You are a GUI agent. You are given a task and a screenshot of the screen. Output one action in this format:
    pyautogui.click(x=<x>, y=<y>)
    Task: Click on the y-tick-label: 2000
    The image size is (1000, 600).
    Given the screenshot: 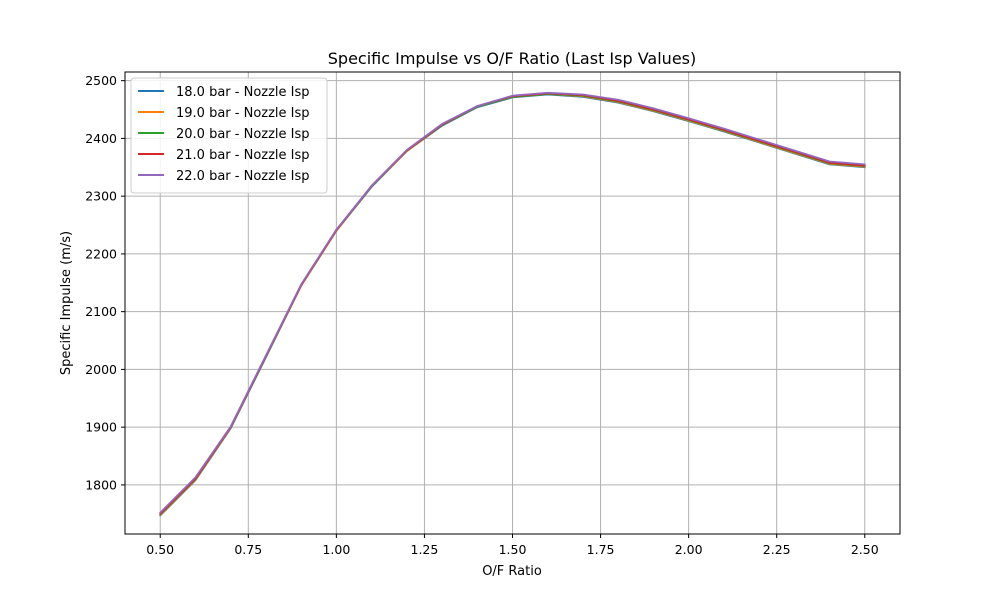 What is the action you would take?
    pyautogui.click(x=101, y=369)
    